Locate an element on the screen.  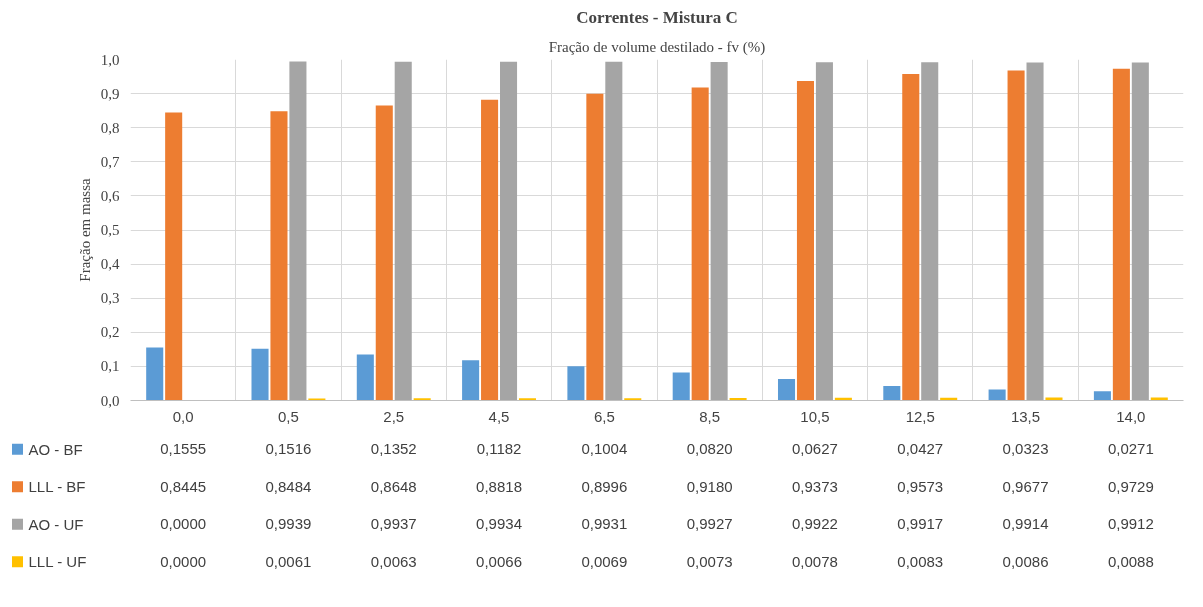
legend-label: LLL - UF is located at coordinates (57, 562).